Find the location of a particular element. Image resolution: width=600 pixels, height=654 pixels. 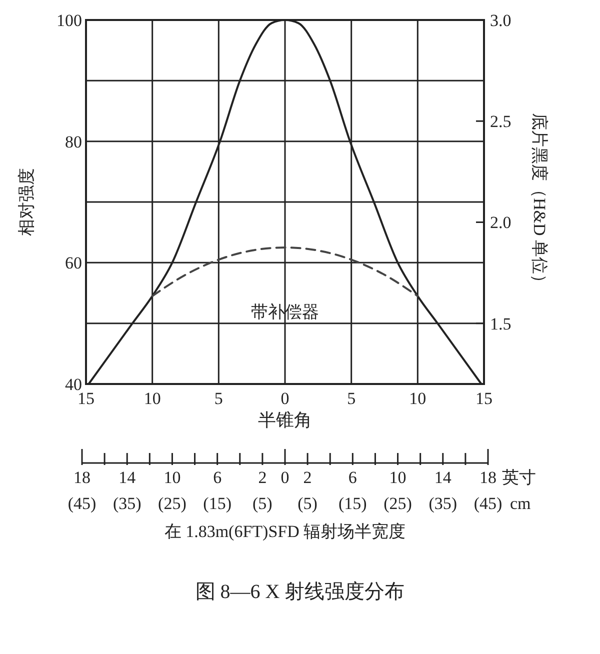

x-tick-label: 15 is located at coordinates (484, 398).